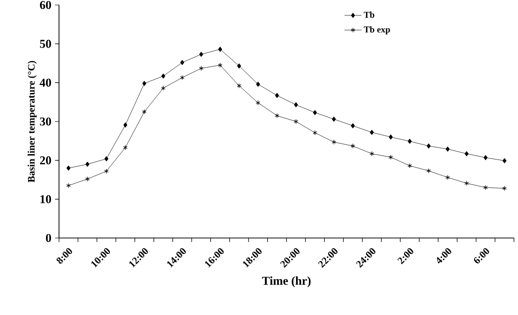 The height and width of the screenshot is (315, 518). I want to click on y-tick-label: 50, so click(46, 44).